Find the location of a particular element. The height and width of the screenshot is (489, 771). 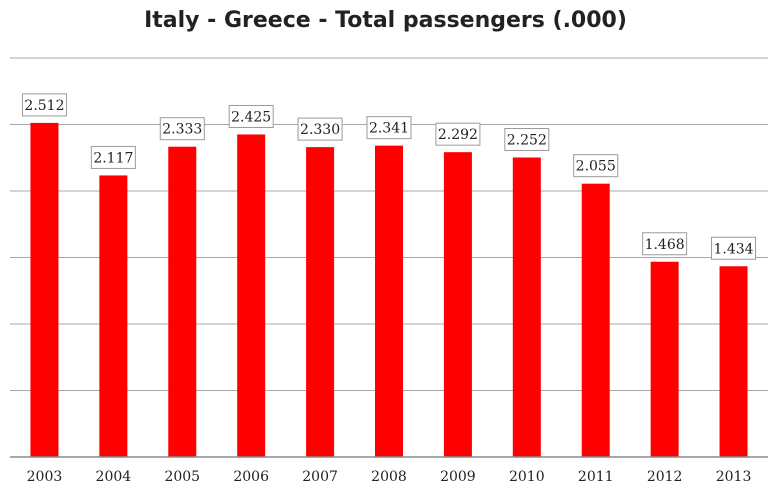

x-tick-label-2013: 2013 is located at coordinates (734, 477).